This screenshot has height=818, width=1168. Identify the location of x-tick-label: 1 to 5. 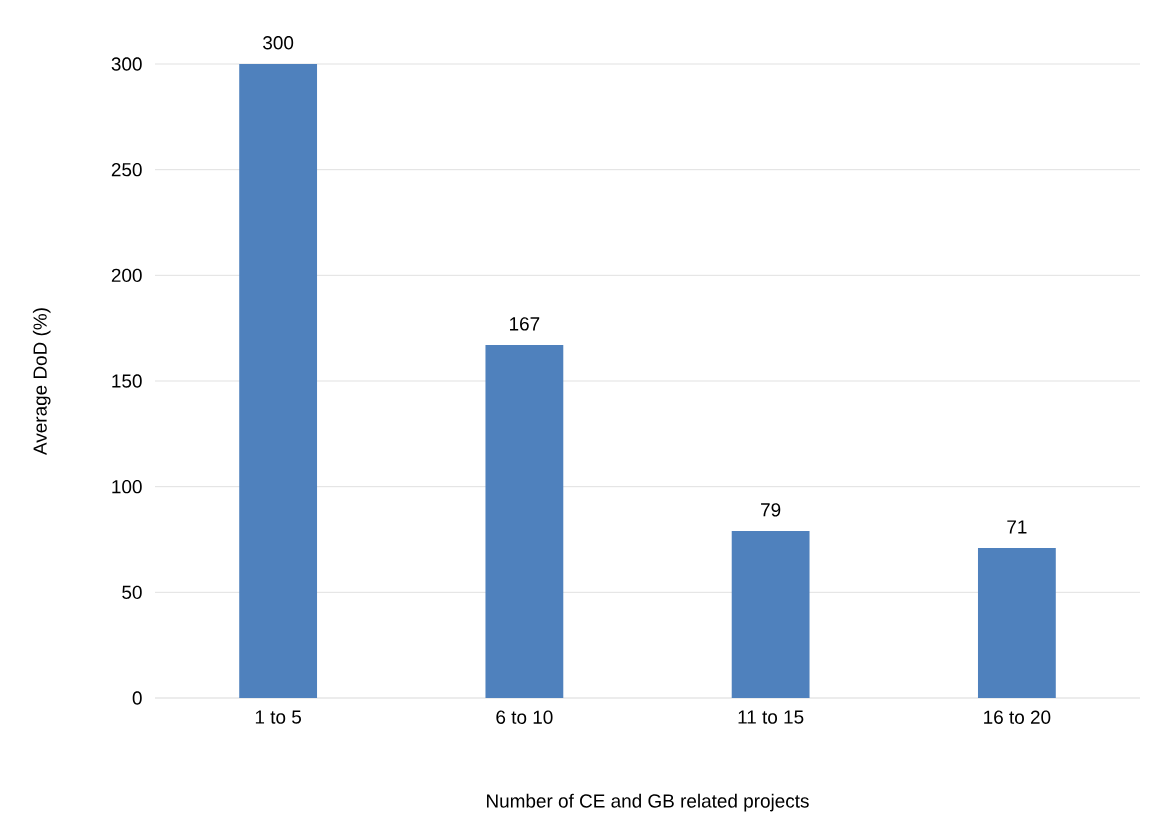
(278, 717).